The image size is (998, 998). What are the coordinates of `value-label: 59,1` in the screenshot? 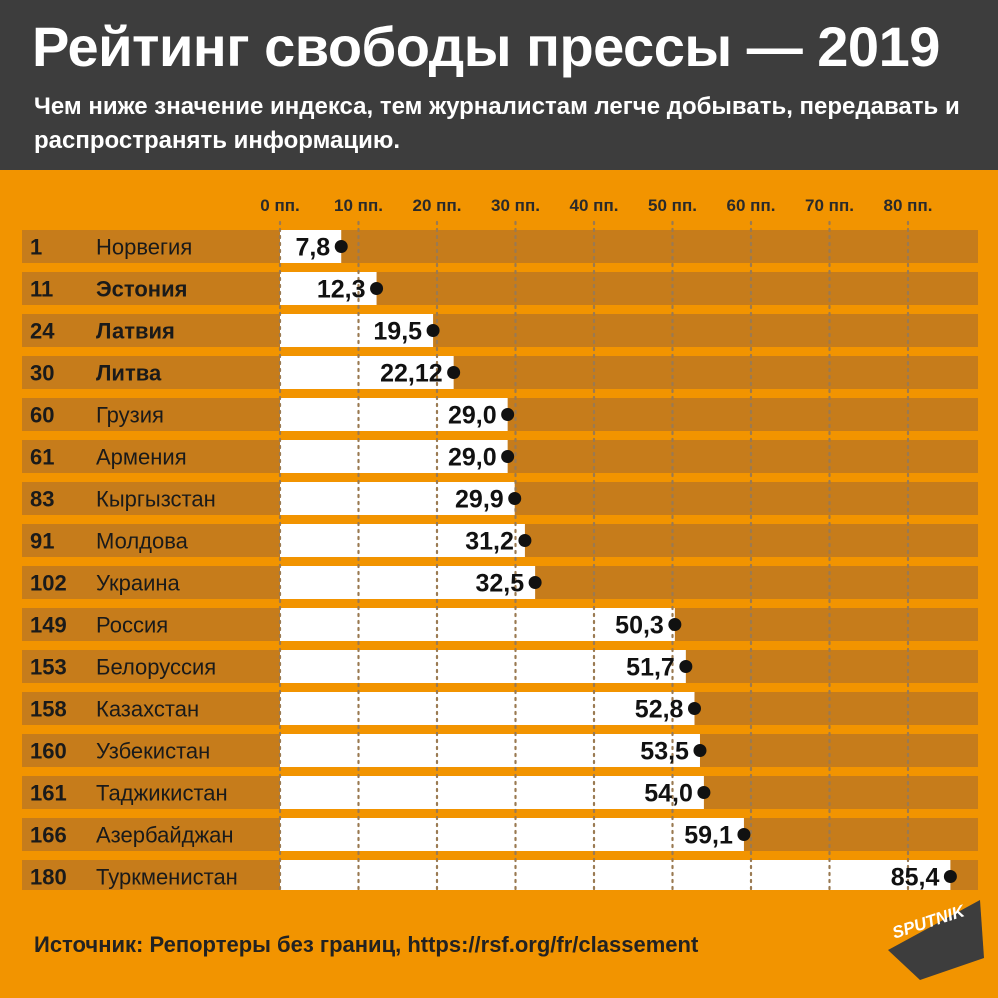 It's located at (708, 836).